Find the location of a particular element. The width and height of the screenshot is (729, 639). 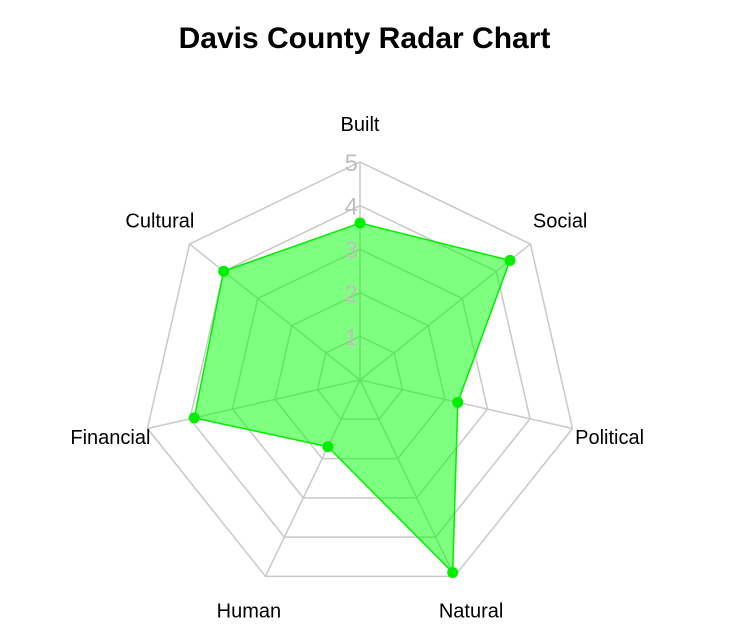

ring-label: 4 is located at coordinates (351, 207).